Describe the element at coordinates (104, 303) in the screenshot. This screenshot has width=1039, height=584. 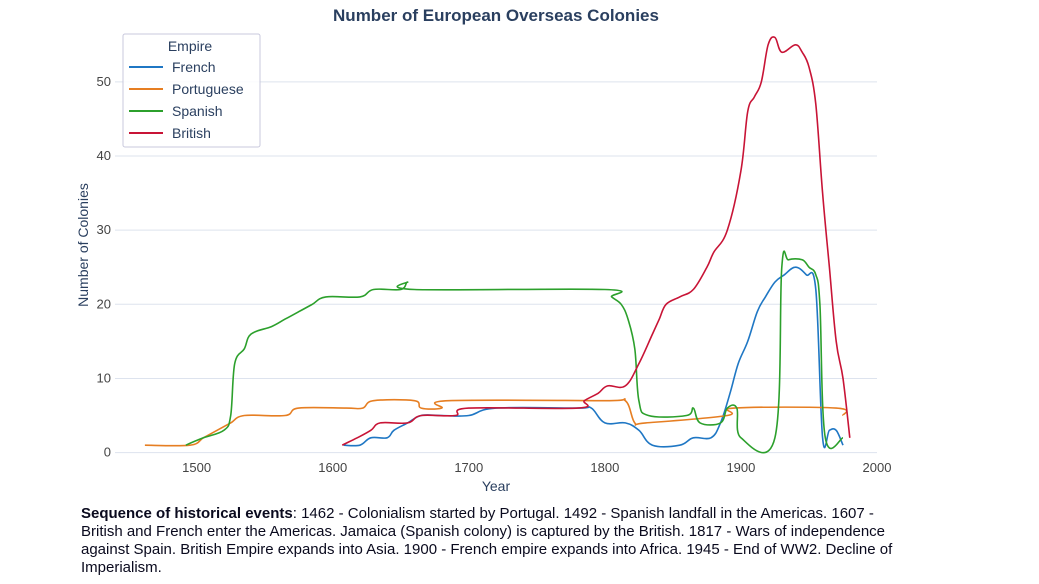
I see `y-tick-label: 20` at that location.